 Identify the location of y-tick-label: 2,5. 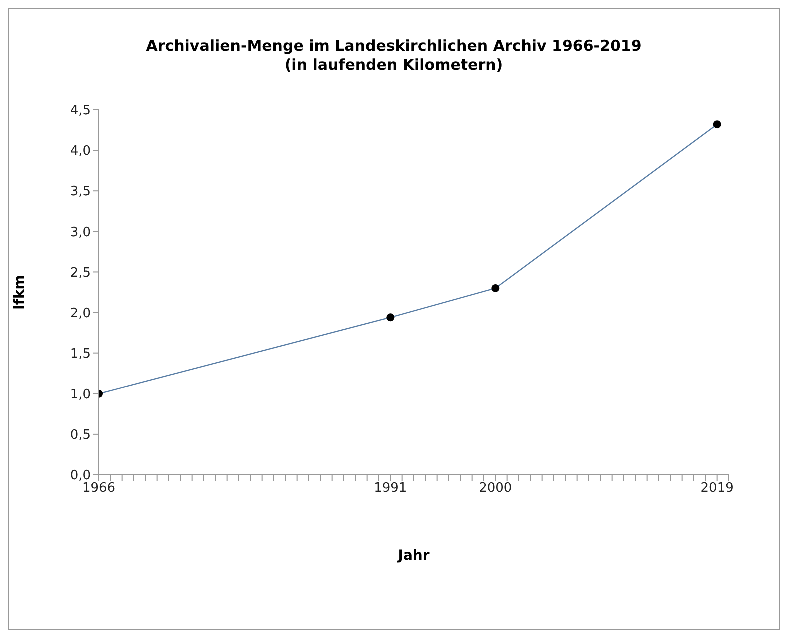
(80, 273).